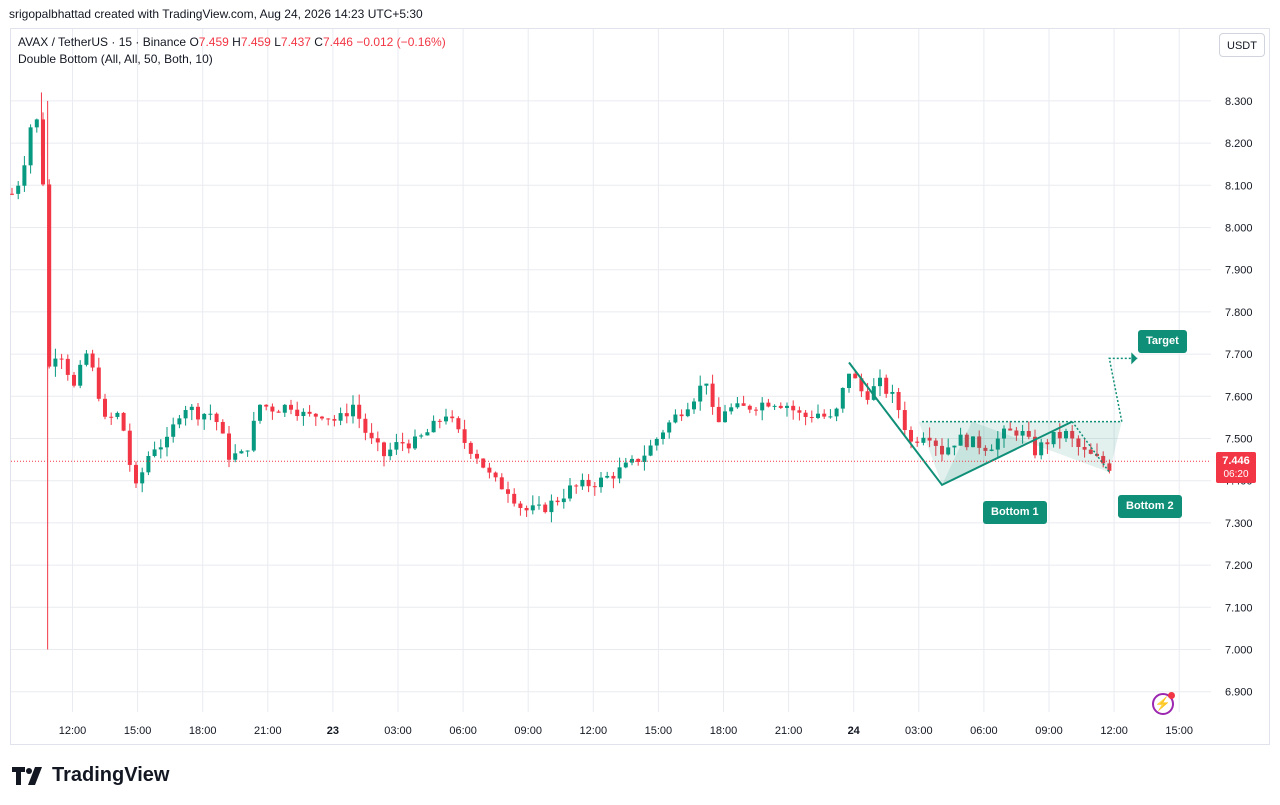 Image resolution: width=1280 pixels, height=805 pixels. I want to click on x-tick-label: 09:00, so click(1049, 731).